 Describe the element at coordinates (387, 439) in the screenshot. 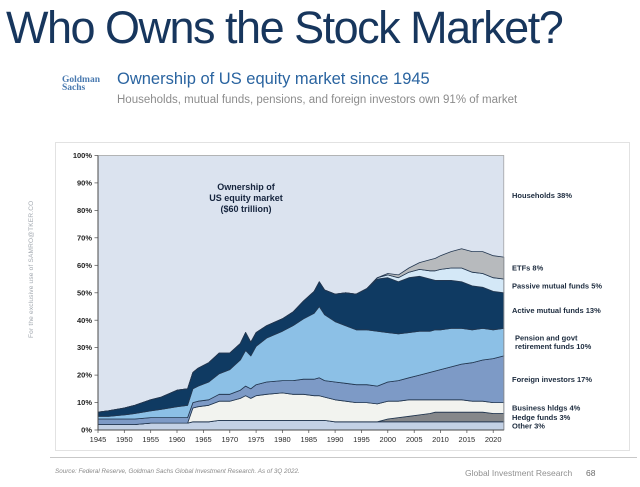

I see `x-tick-label: 2000` at that location.